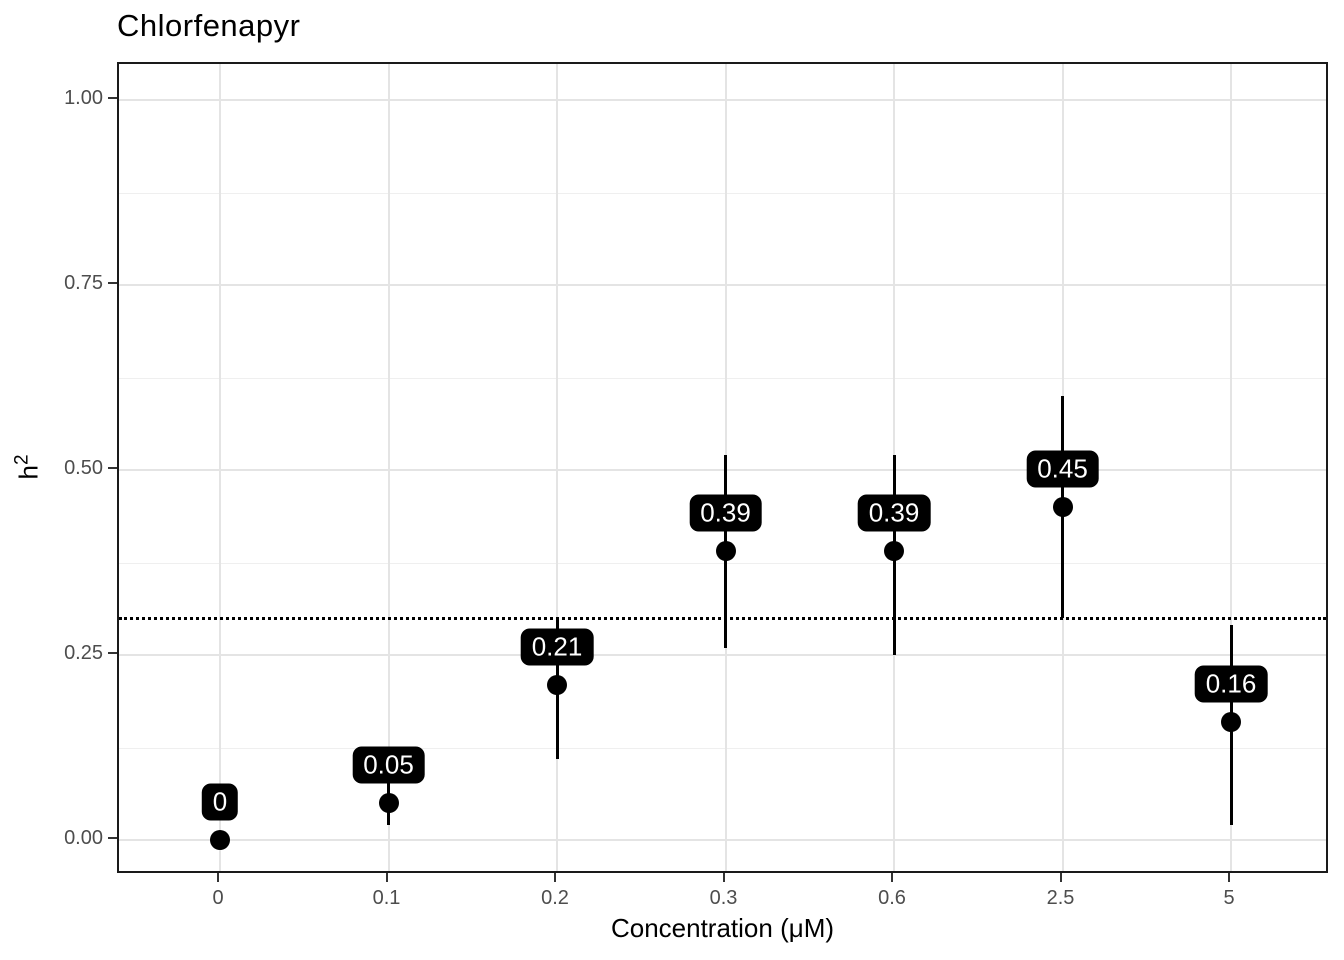  What do you see at coordinates (386, 898) in the screenshot?
I see `x-tick-label: 0.1` at bounding box center [386, 898].